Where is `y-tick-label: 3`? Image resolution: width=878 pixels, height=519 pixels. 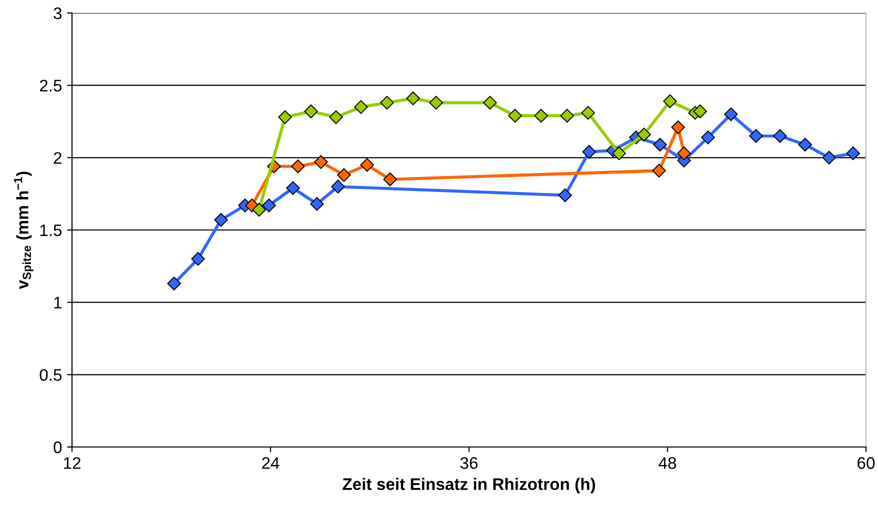
y-tick-label: 3 is located at coordinates (58, 13).